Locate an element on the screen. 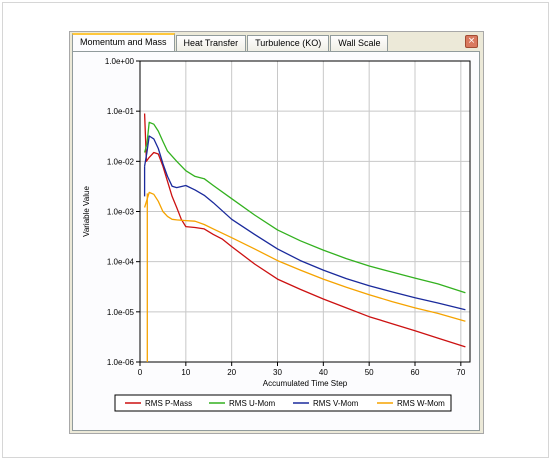 The height and width of the screenshot is (462, 553). y-tick-label: 1.0e-03 is located at coordinates (121, 212).